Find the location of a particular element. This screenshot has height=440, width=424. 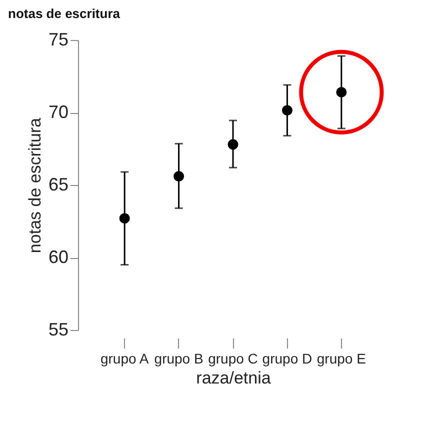

x-tick-label: grupo D is located at coordinates (287, 358).